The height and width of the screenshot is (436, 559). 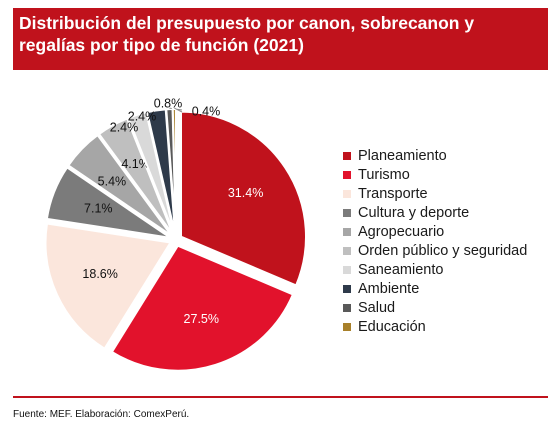 What do you see at coordinates (435, 307) in the screenshot?
I see `legend-item: Salud` at bounding box center [435, 307].